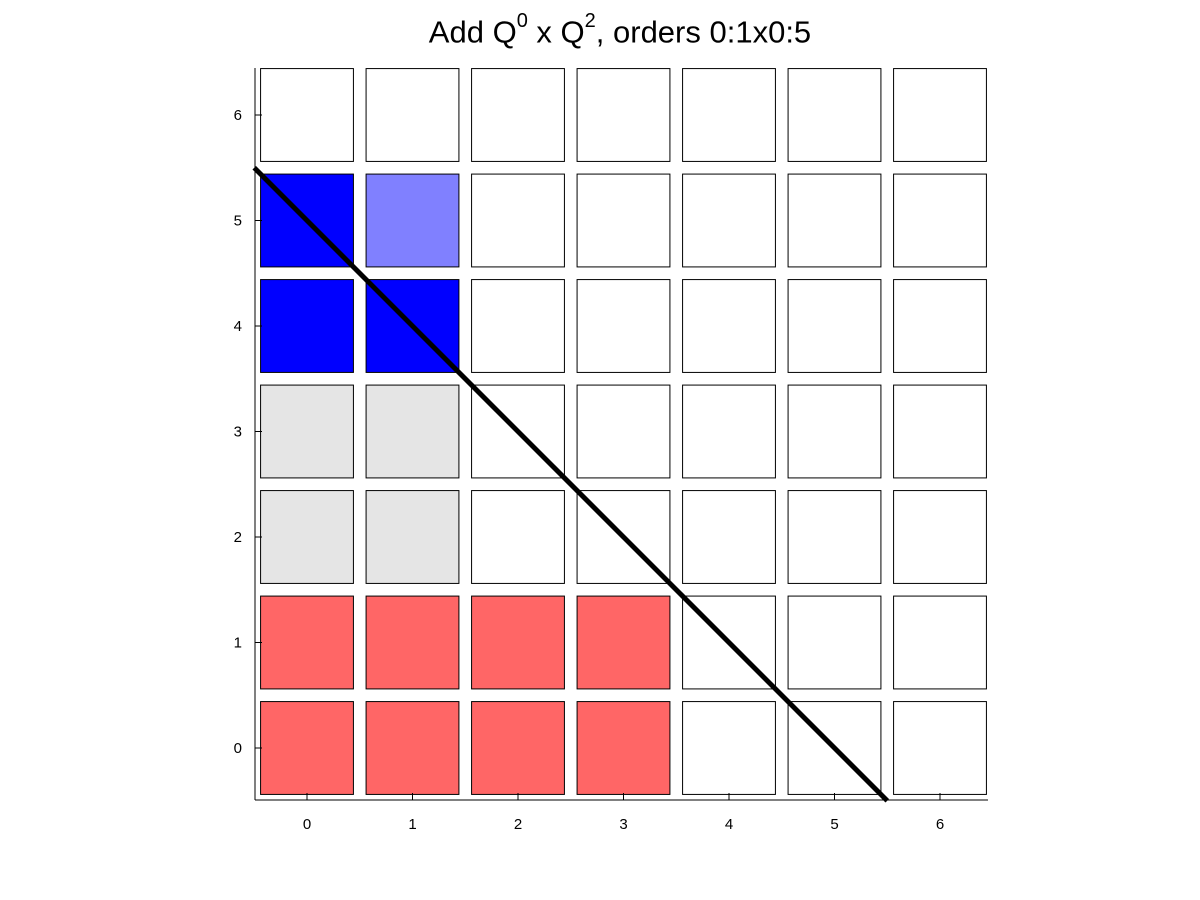  I want to click on y-tick-label-2: 2, so click(238, 537).